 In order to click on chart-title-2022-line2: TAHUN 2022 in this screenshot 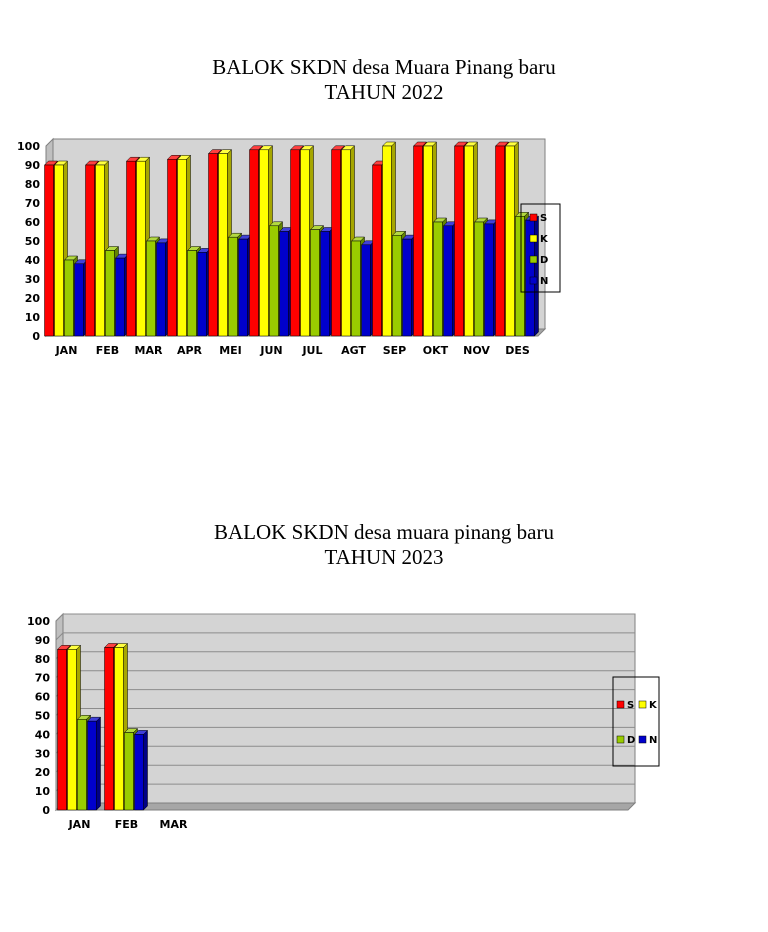, I will do `click(384, 92)`.